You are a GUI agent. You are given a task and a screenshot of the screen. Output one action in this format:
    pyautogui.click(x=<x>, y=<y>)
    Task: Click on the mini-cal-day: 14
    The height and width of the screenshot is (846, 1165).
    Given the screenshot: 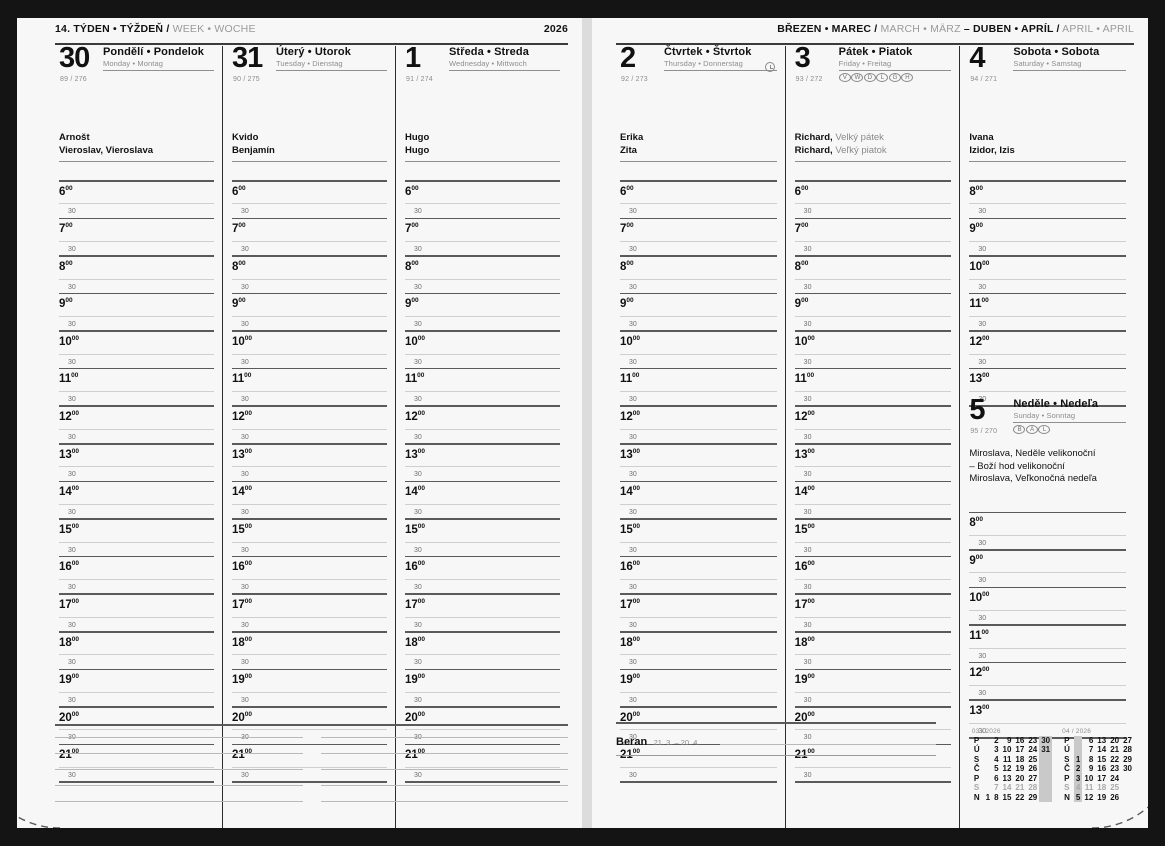 What is the action you would take?
    pyautogui.click(x=1102, y=749)
    